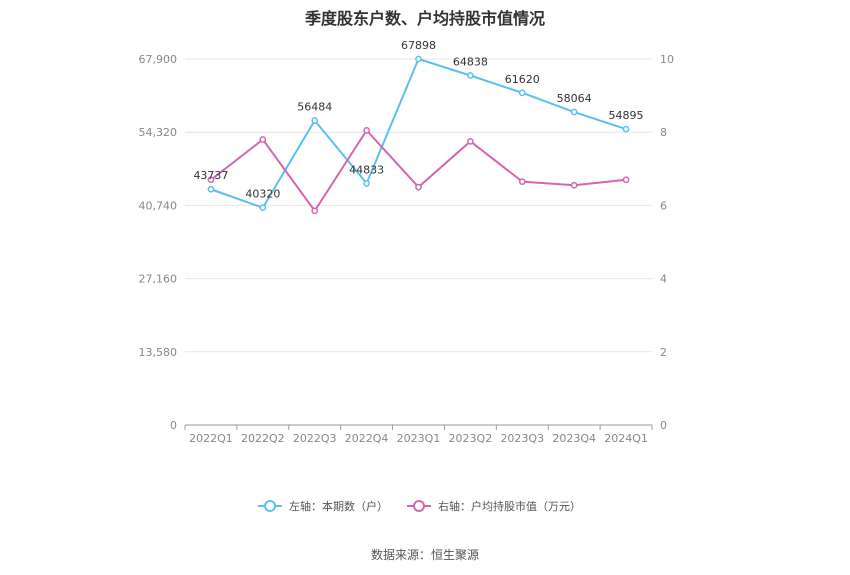 This screenshot has height=575, width=850. I want to click on data-label: 44833, so click(366, 169).